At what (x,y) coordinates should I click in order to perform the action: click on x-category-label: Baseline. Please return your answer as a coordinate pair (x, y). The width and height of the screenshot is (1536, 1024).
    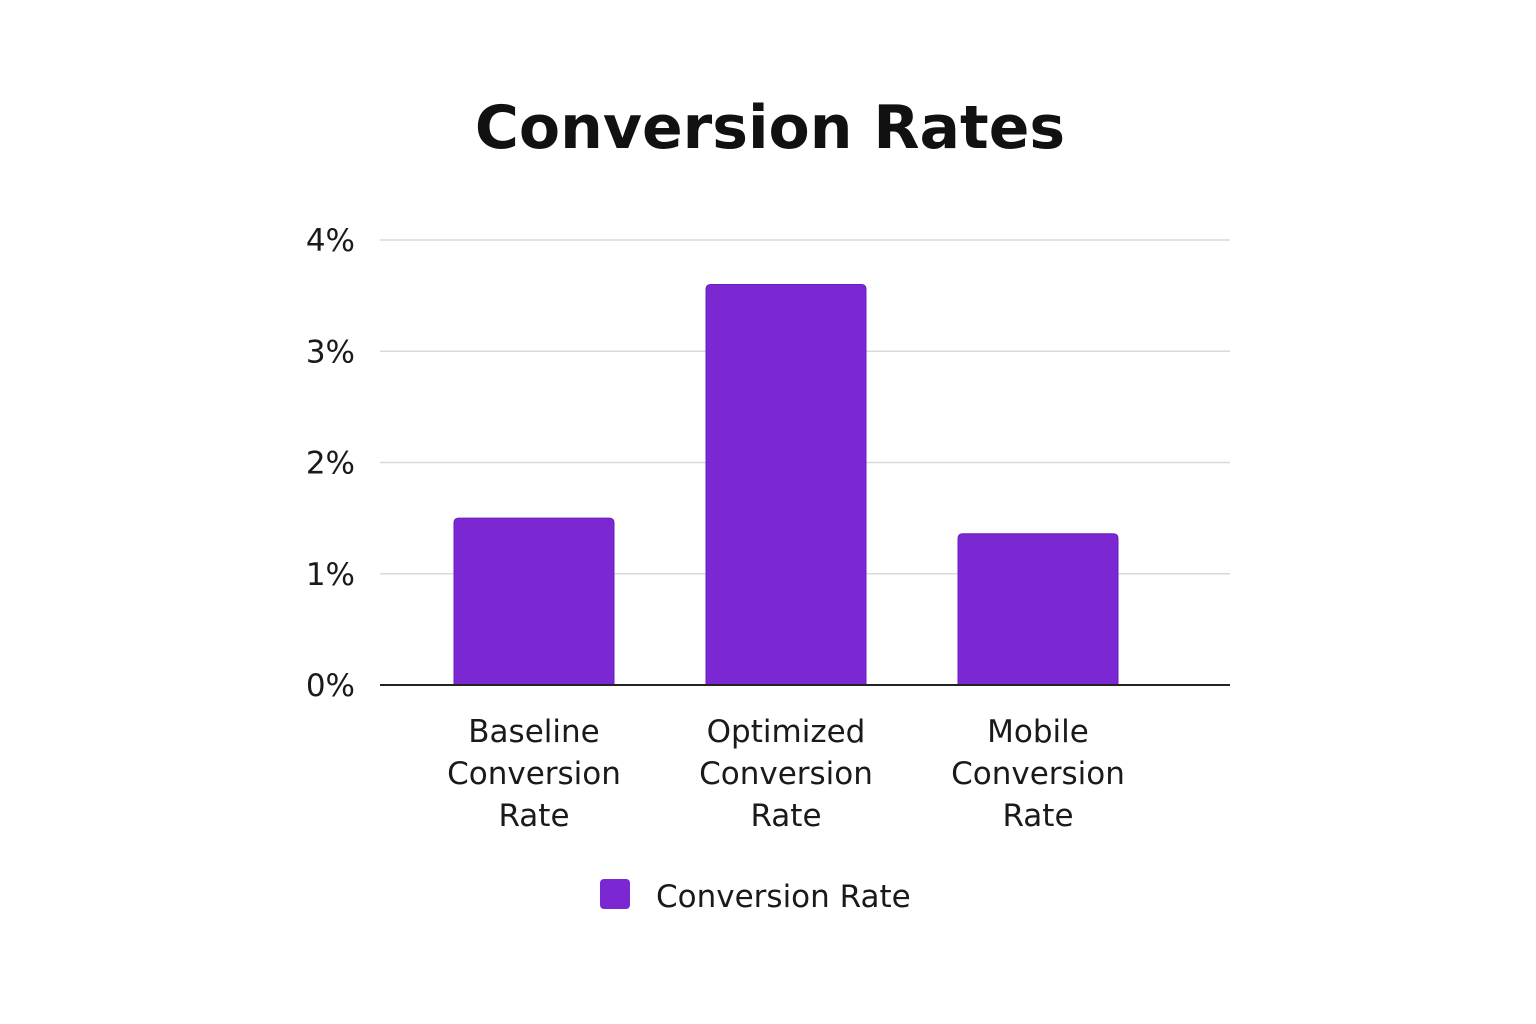
    Looking at the image, I should click on (533, 732).